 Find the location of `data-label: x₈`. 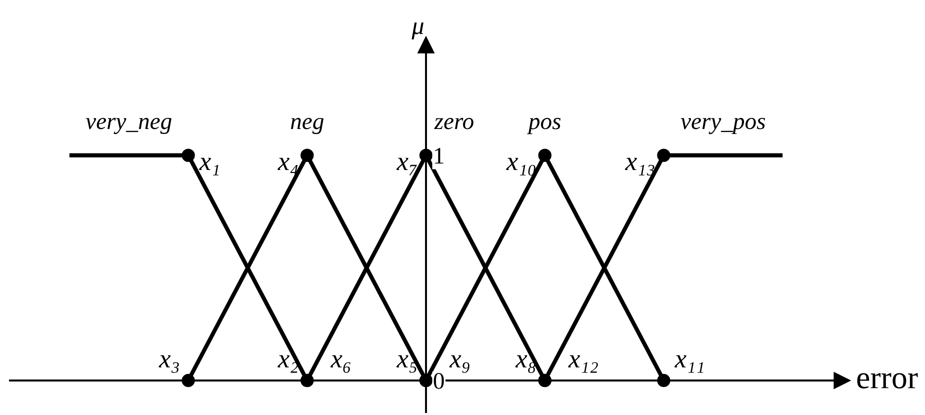

data-label: x₈ is located at coordinates (525, 364).